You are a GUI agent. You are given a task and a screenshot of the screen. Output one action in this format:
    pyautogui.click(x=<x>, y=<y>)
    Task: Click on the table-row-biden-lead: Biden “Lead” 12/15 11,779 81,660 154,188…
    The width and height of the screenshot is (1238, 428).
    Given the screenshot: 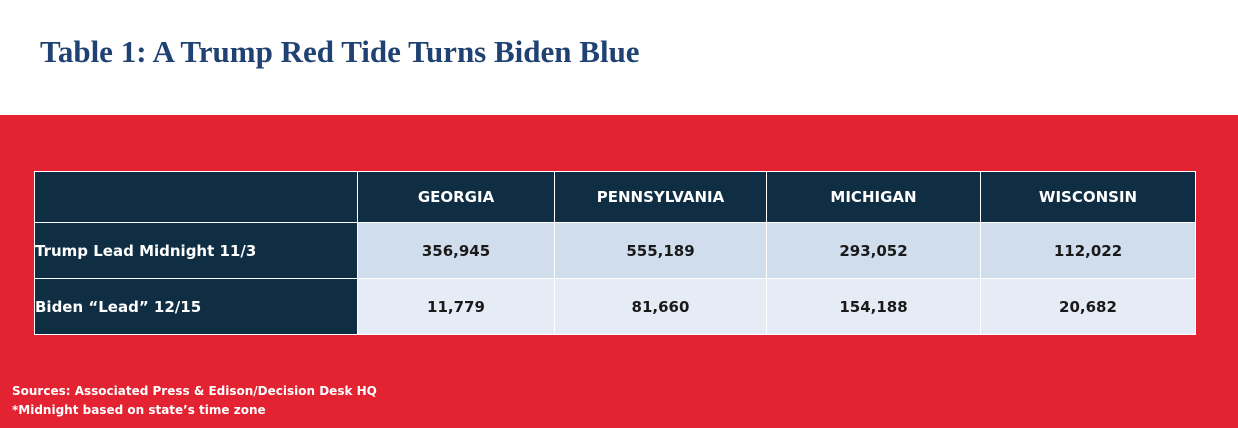 What is the action you would take?
    pyautogui.click(x=615, y=306)
    